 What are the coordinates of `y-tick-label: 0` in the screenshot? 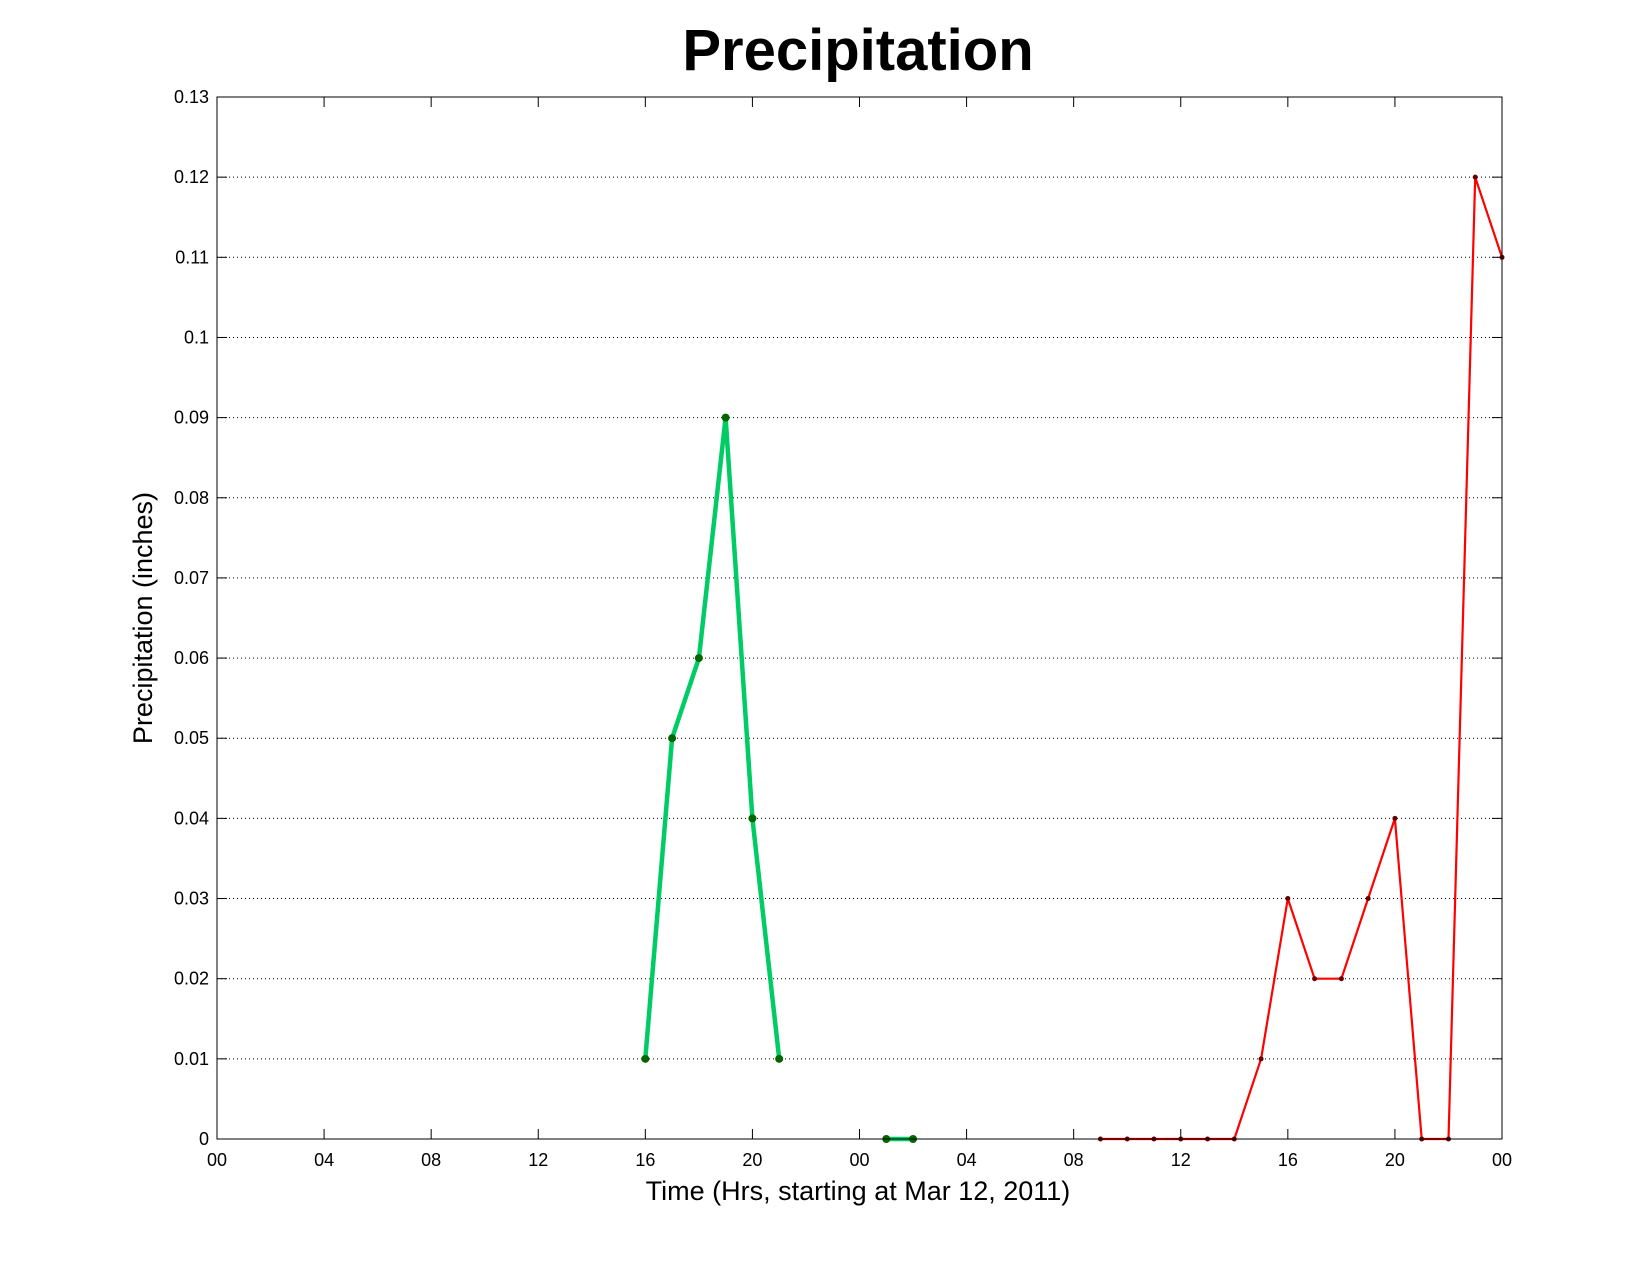 It's located at (204, 1139).